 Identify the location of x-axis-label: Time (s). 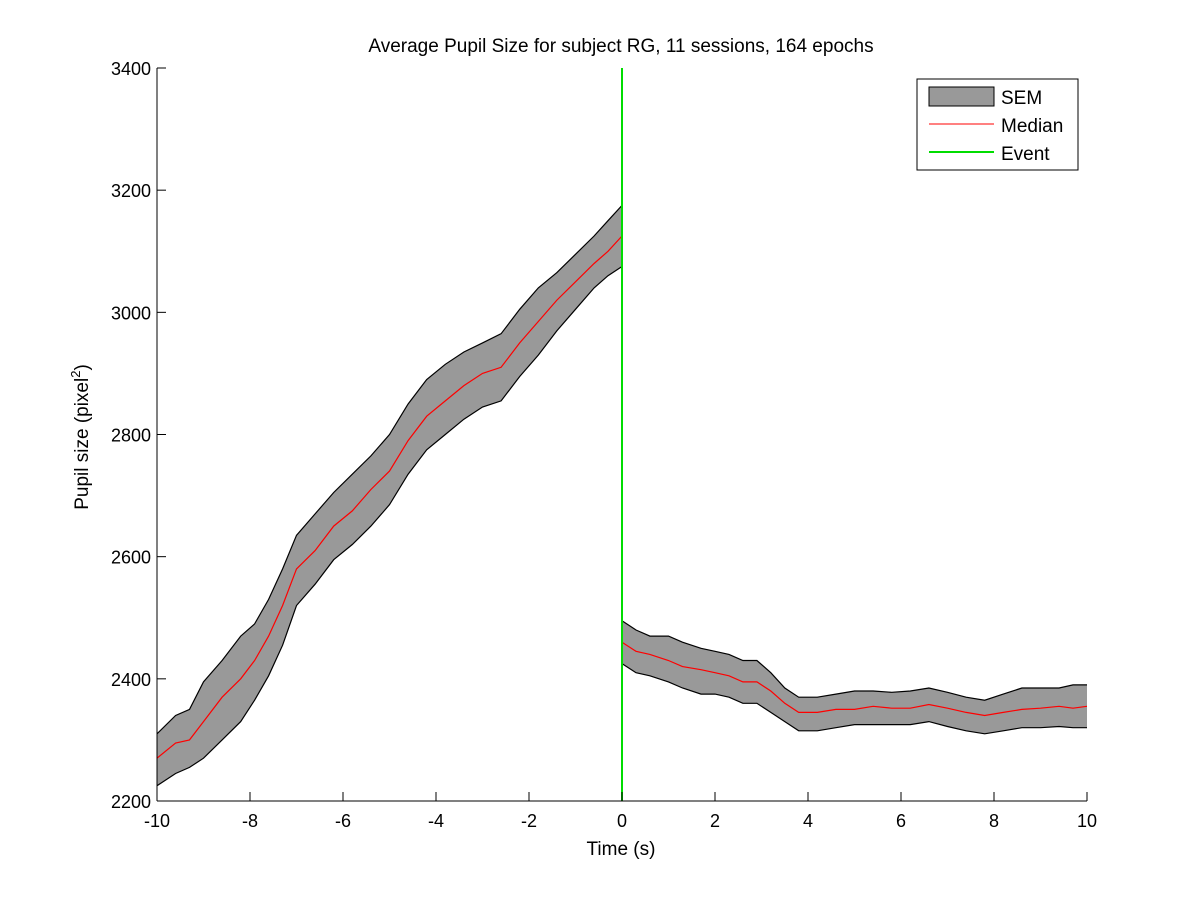
(621, 849).